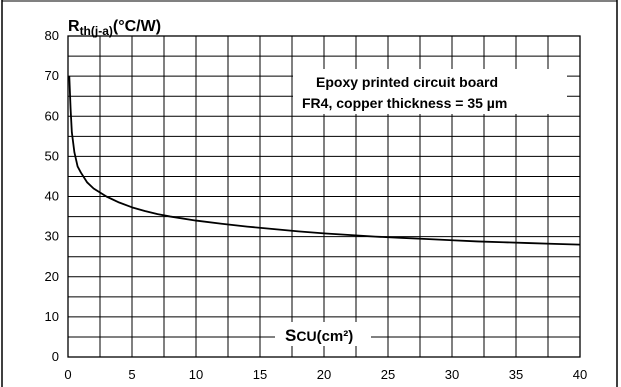 The image size is (621, 387). I want to click on x-tick-label: 0, so click(67, 374).